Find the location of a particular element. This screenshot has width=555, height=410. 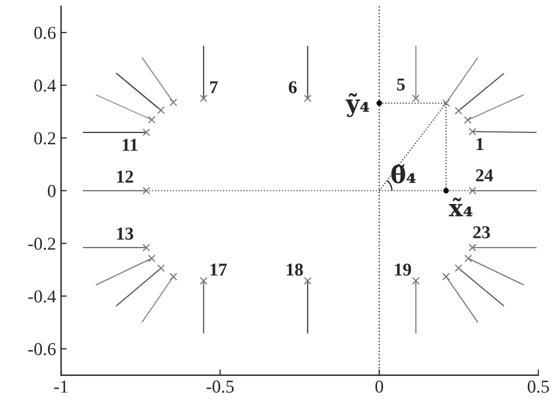

y-tick-label: -0.4 is located at coordinates (42, 296).